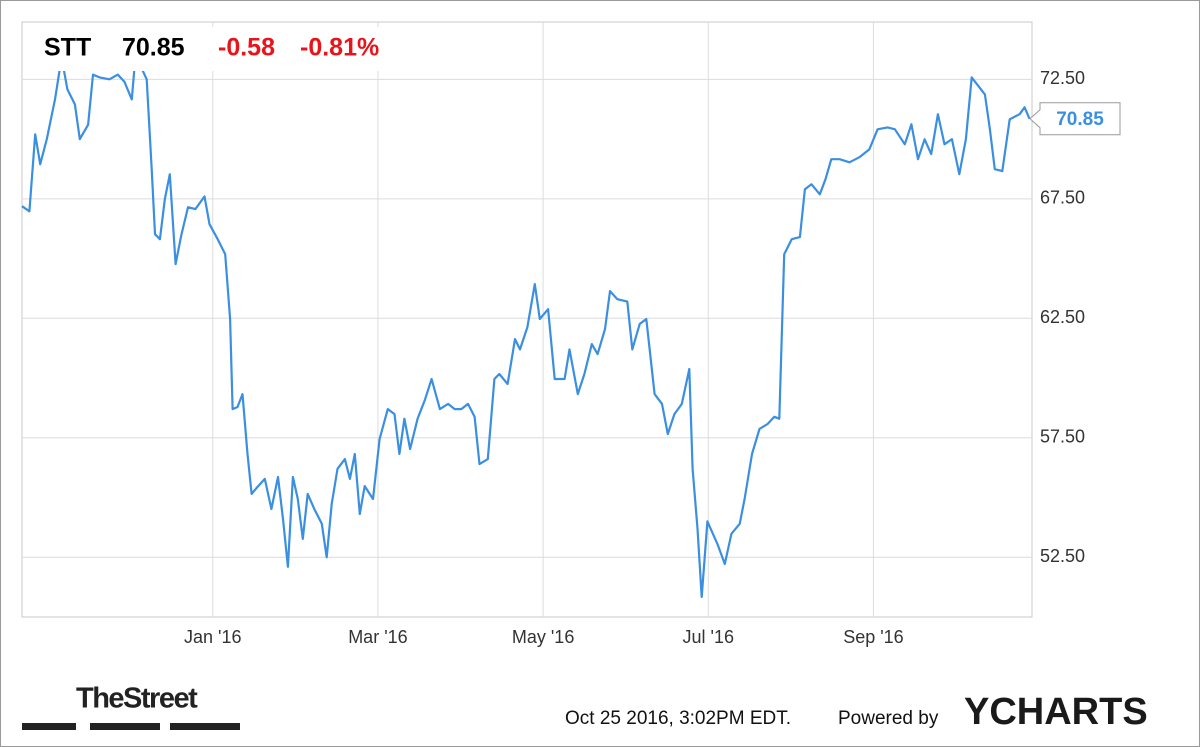 Image resolution: width=1200 pixels, height=747 pixels. I want to click on timestamp: Oct 25 2016, 3:02PM EDT., so click(678, 718).